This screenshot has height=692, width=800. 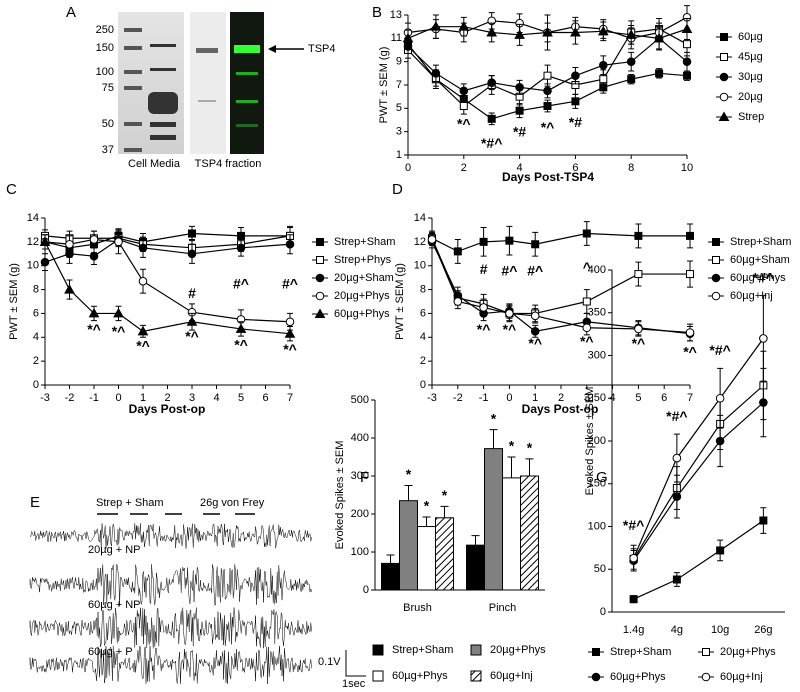 What do you see at coordinates (760, 260) in the screenshot?
I see `legend-label: 60µg+Sham` at bounding box center [760, 260].